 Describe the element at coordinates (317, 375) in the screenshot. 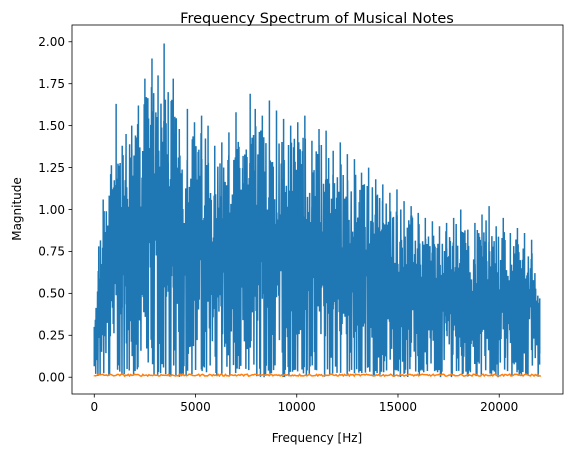

I see `series-baseline-line` at that location.